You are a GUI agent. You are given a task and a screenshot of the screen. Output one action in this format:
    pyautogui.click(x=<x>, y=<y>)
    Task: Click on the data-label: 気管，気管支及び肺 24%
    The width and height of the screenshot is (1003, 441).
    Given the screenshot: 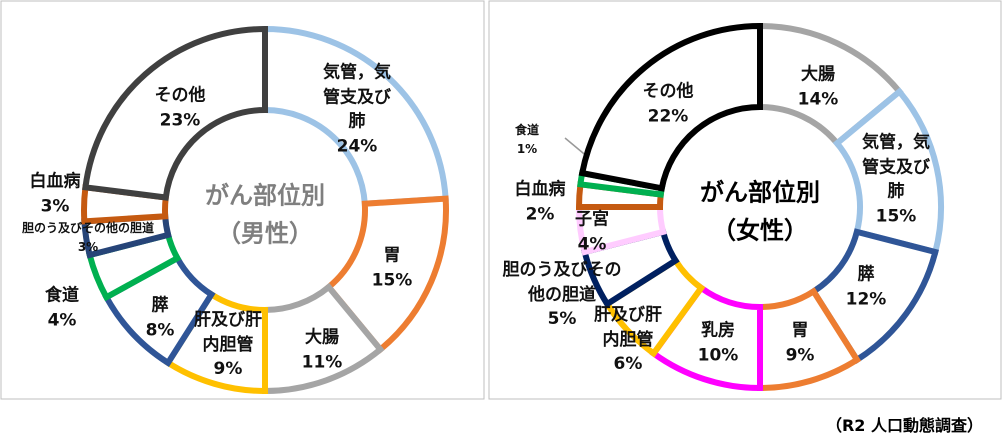 What is the action you would take?
    pyautogui.click(x=356, y=110)
    